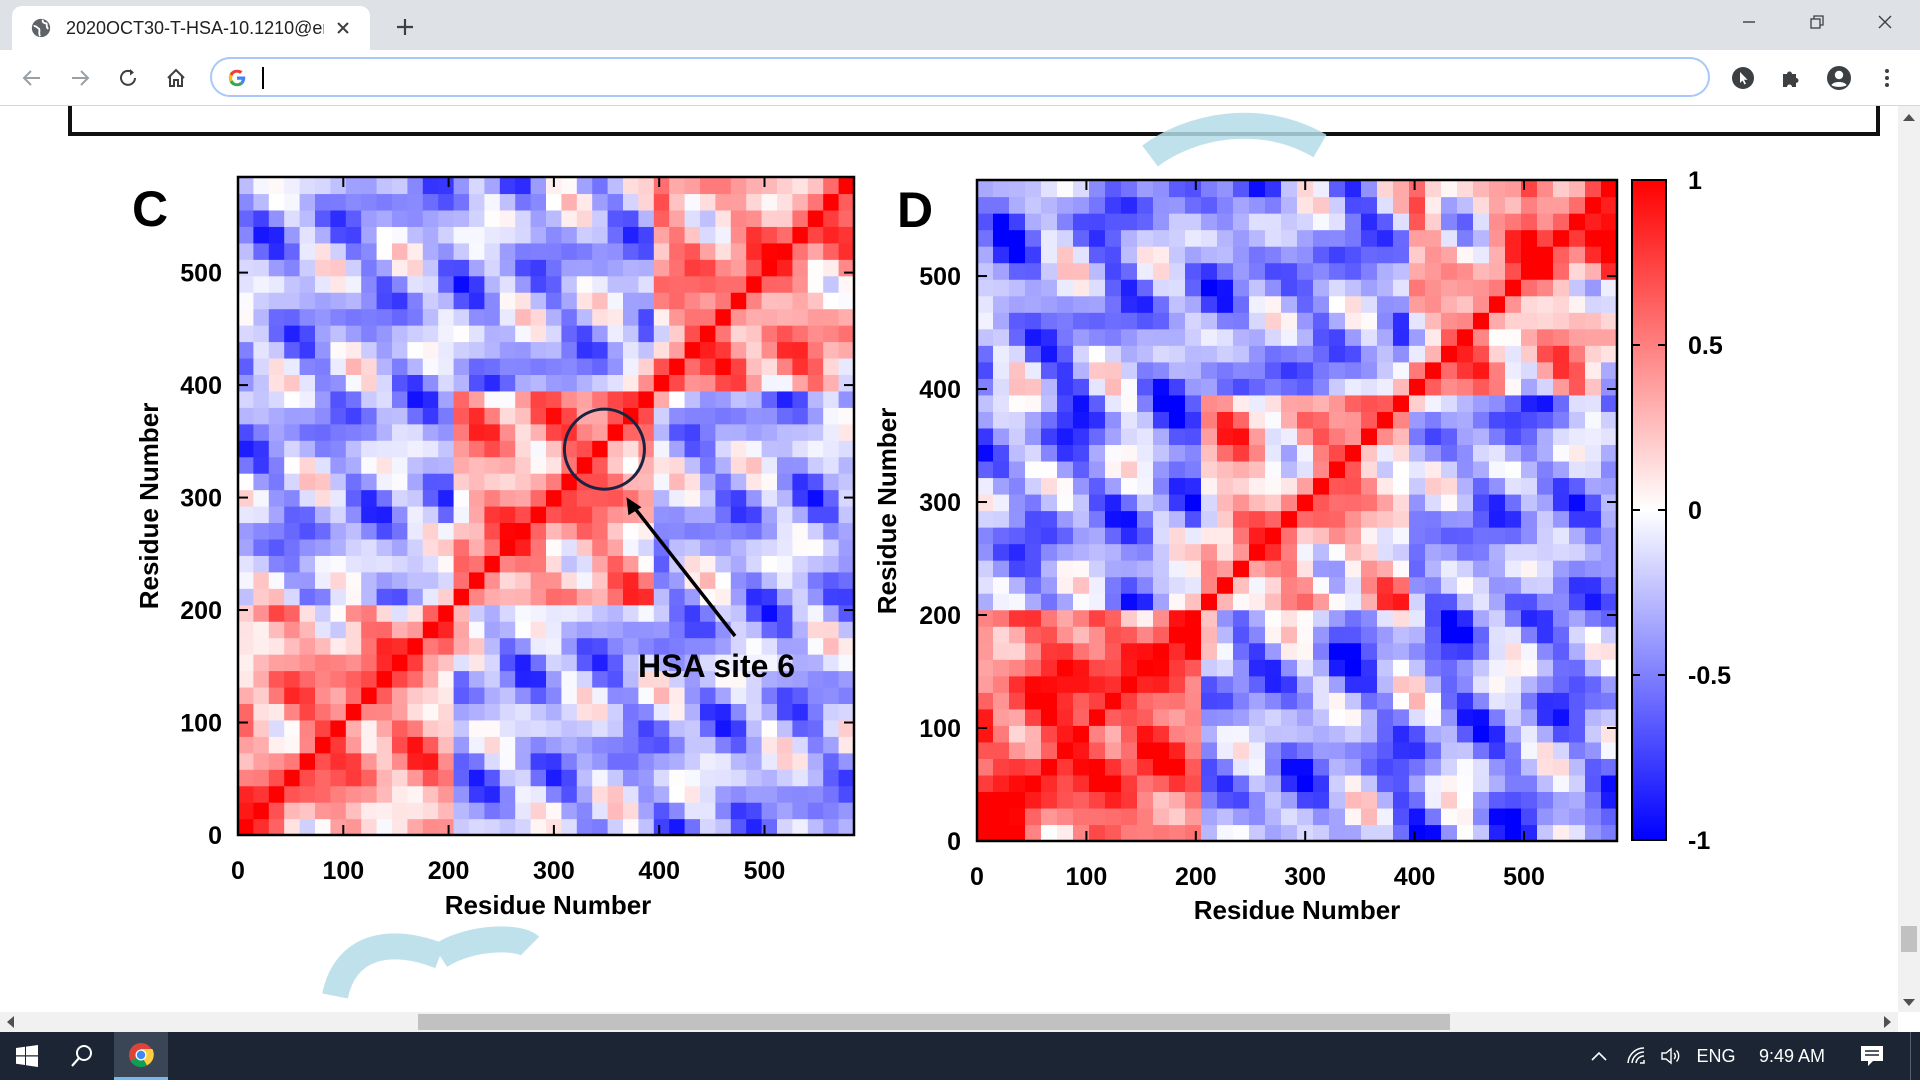 This screenshot has height=1080, width=1920. I want to click on reload-button, so click(128, 78).